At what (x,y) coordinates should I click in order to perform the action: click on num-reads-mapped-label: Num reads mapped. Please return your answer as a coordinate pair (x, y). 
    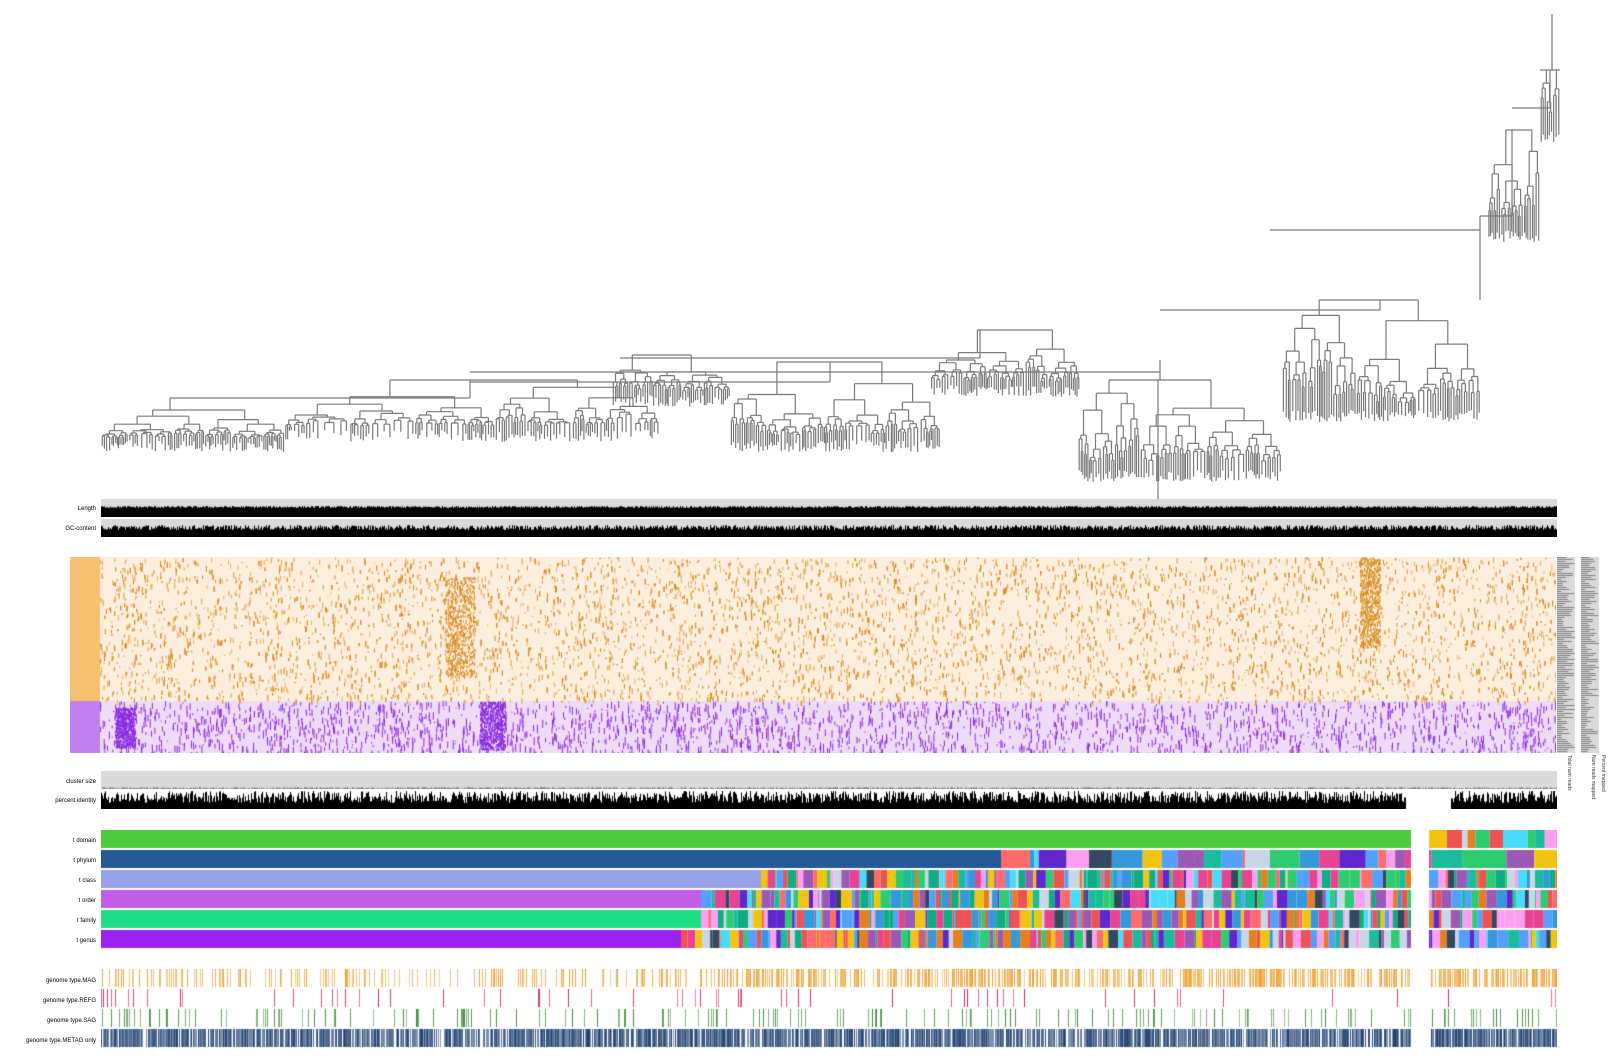
    Looking at the image, I should click on (1593, 777).